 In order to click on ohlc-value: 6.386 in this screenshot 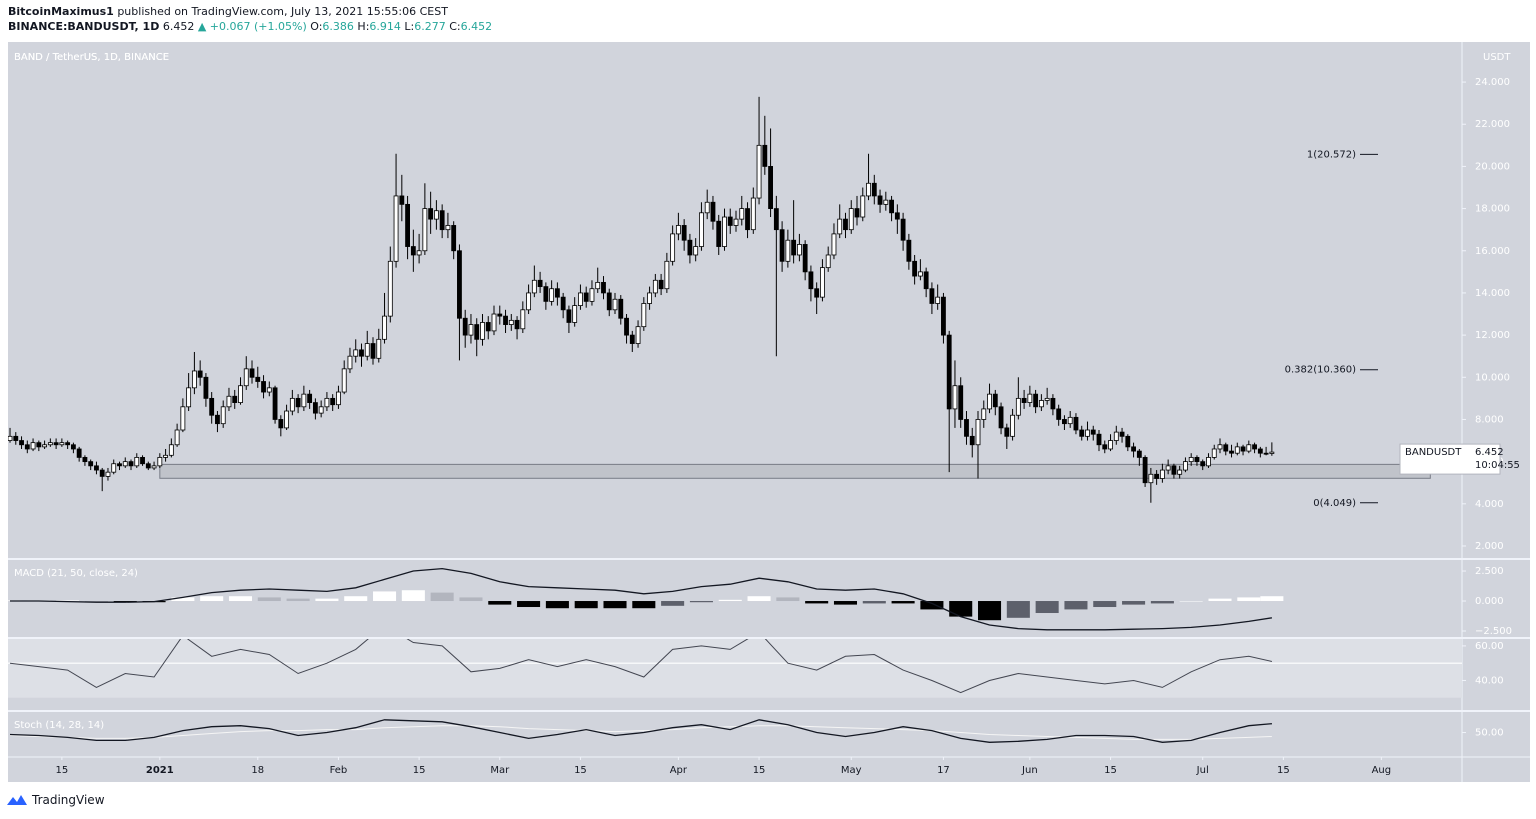, I will do `click(338, 26)`.